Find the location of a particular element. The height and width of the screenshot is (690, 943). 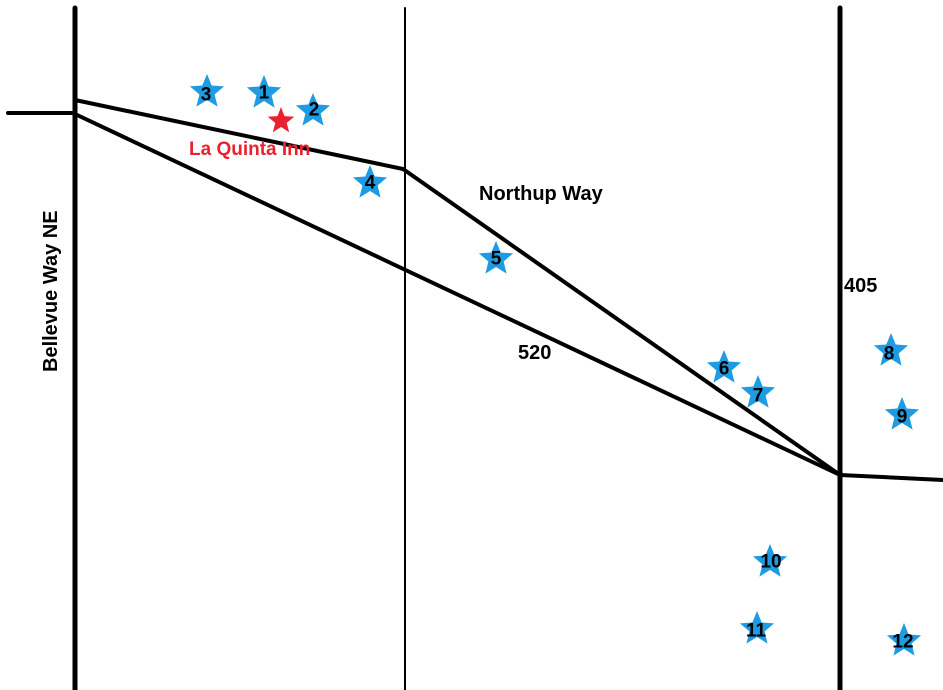

marker-12: 12 is located at coordinates (904, 639).